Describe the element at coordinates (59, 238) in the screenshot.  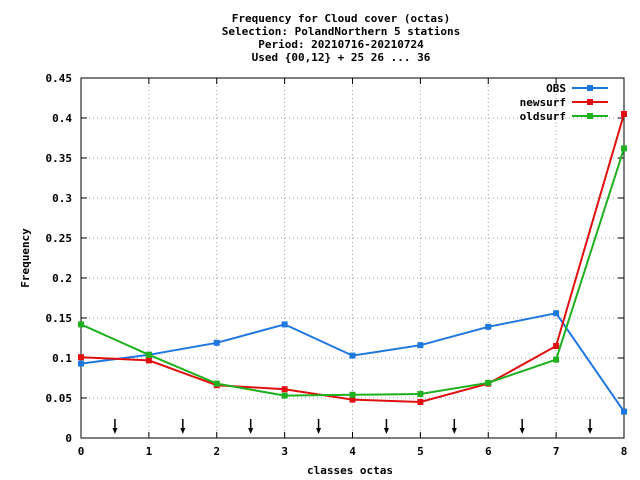
I see `y-tick-label: 0.25` at that location.